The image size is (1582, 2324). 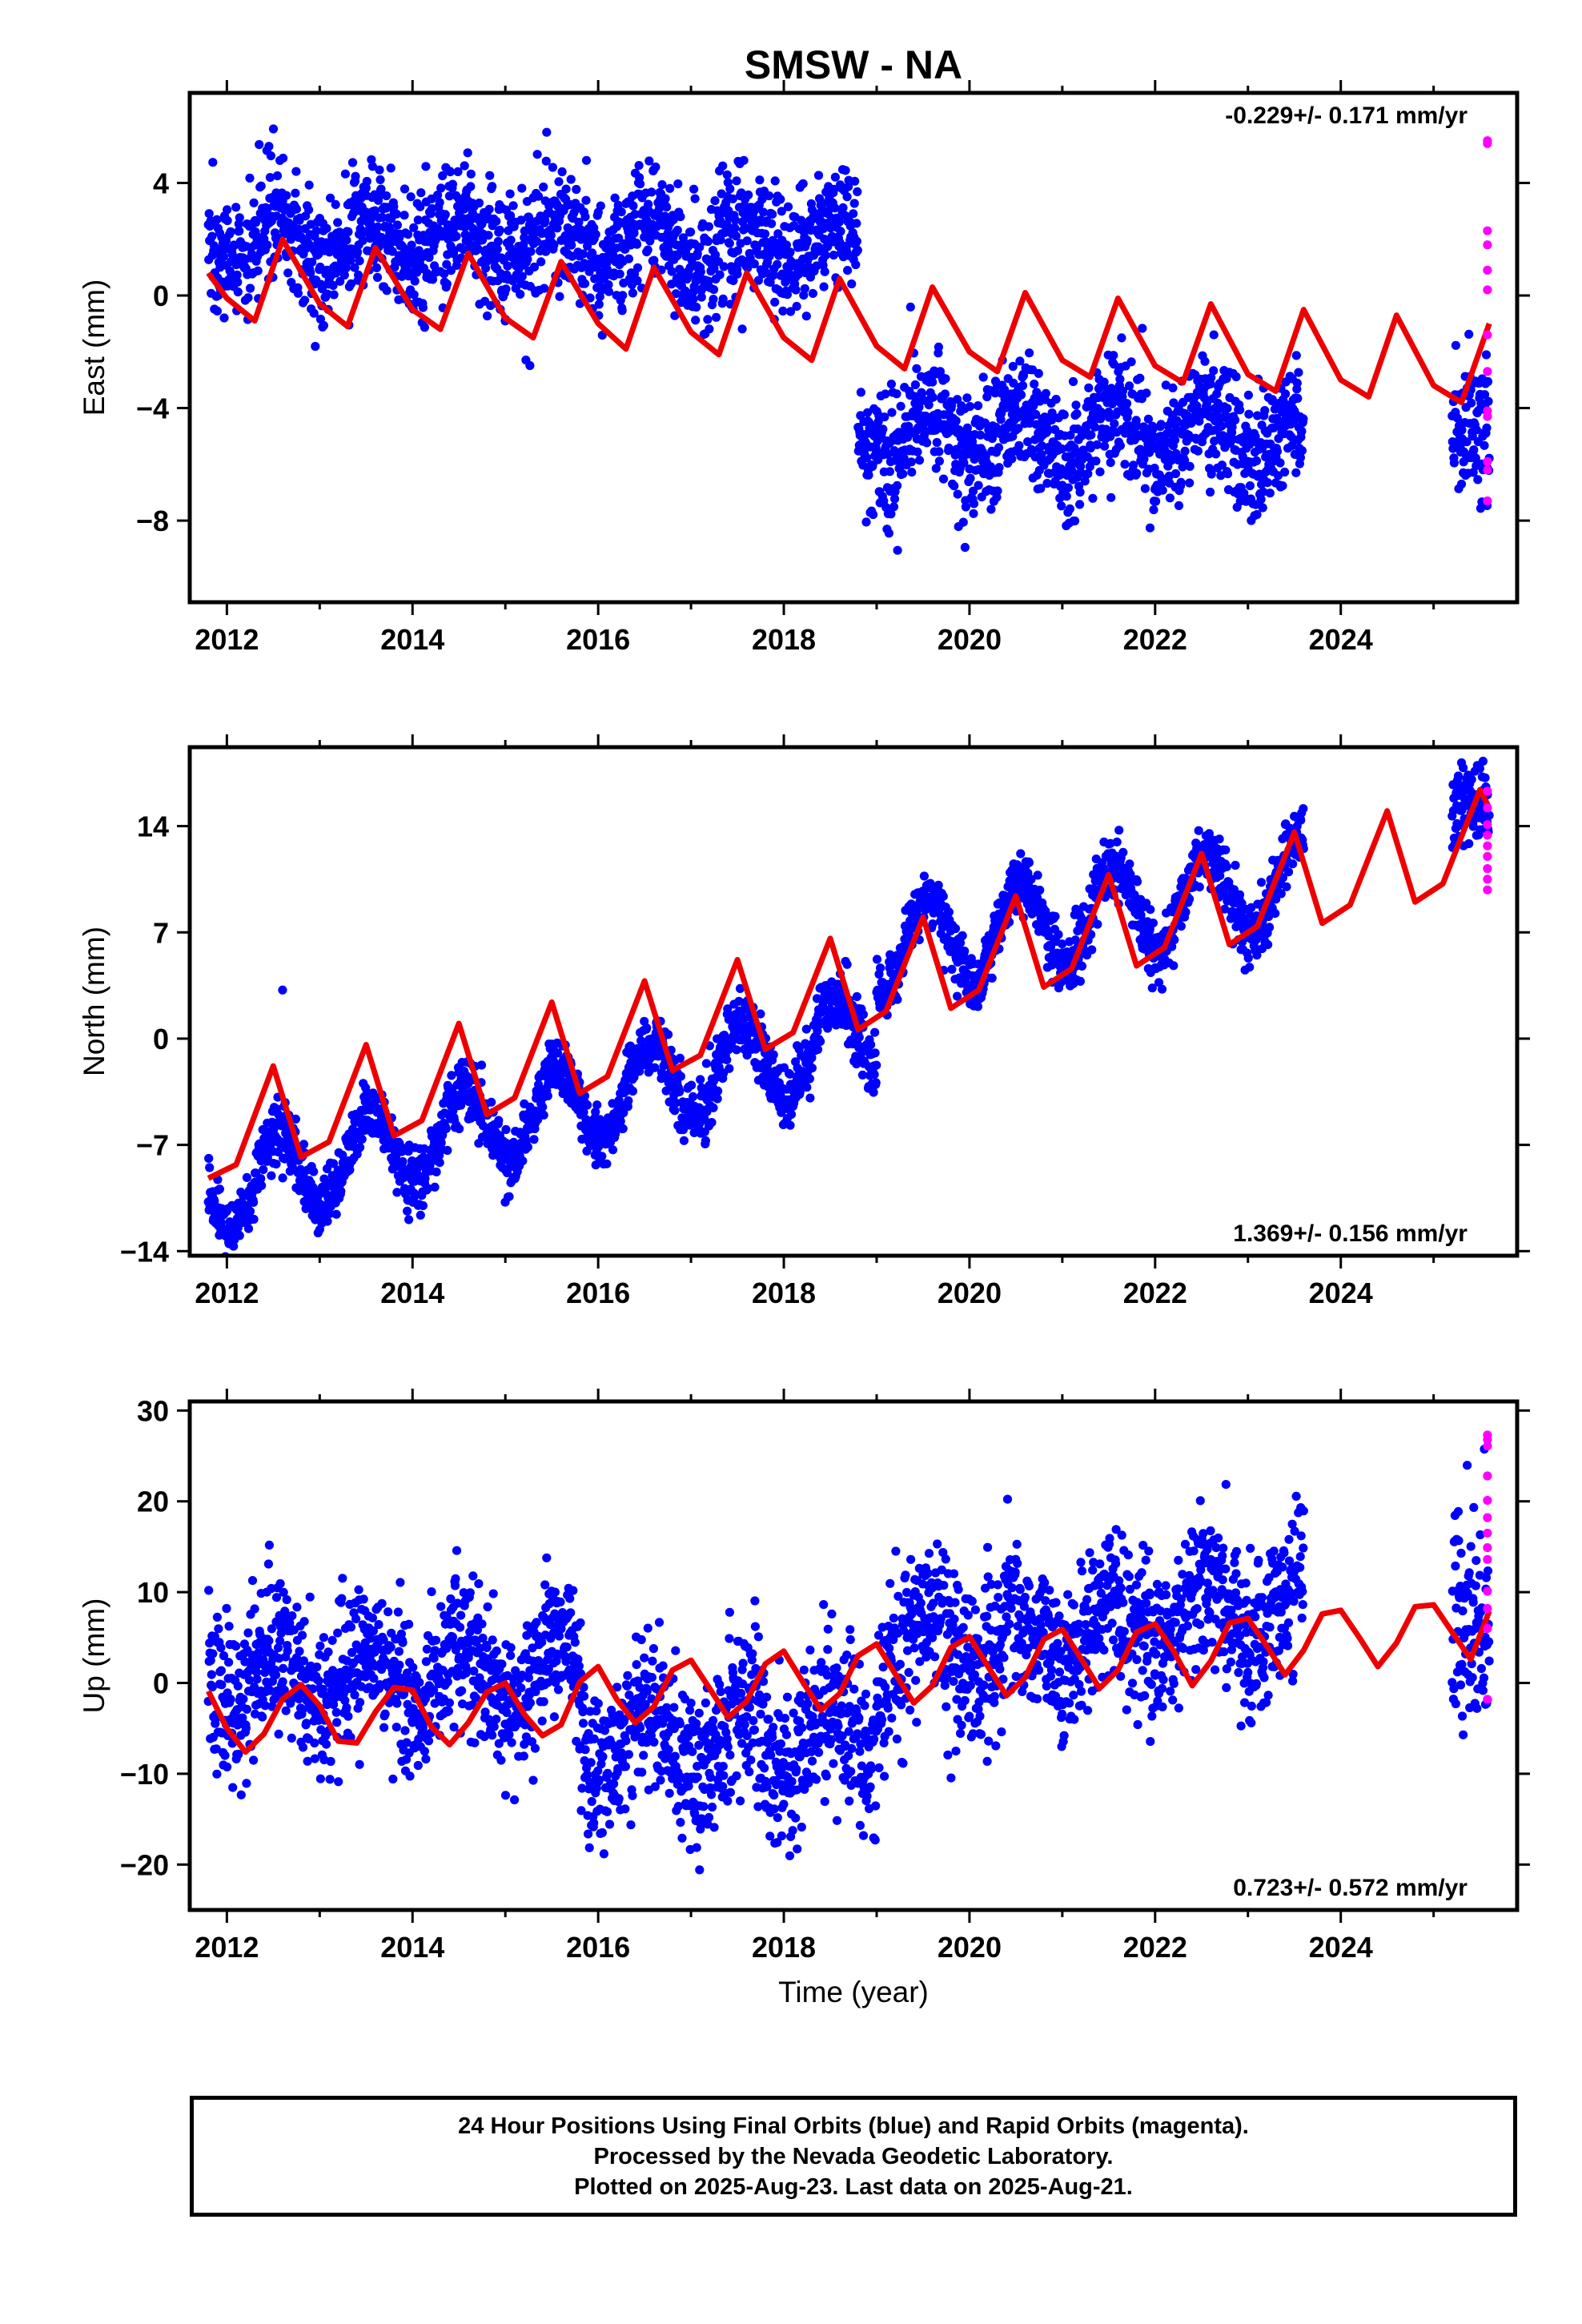 What do you see at coordinates (970, 639) in the screenshot?
I see `x-tick-label: 2020` at bounding box center [970, 639].